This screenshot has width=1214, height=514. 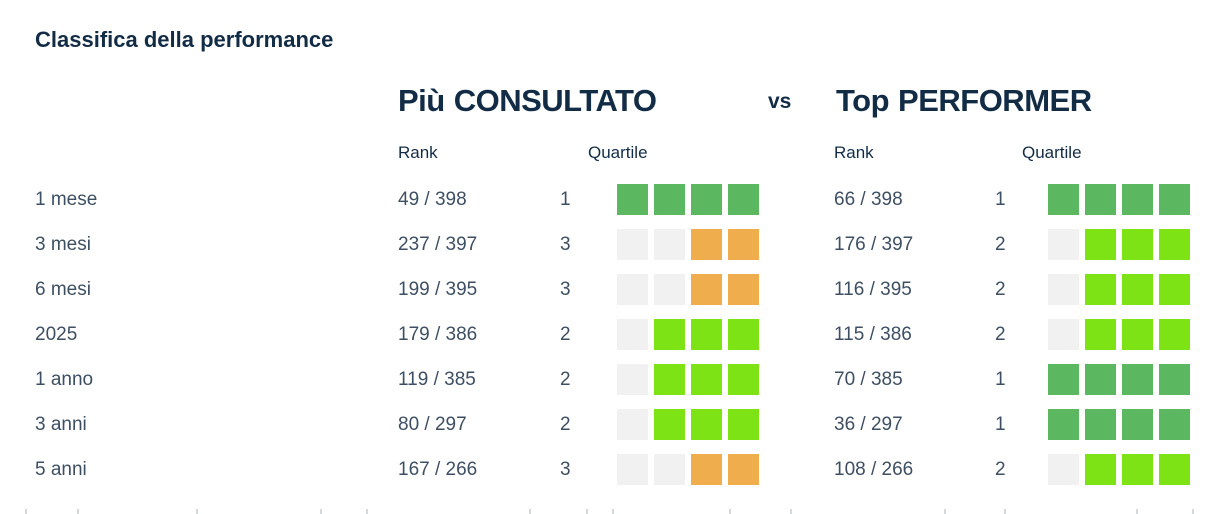 I want to click on right-group-title-name: PERFORMER, so click(x=995, y=100).